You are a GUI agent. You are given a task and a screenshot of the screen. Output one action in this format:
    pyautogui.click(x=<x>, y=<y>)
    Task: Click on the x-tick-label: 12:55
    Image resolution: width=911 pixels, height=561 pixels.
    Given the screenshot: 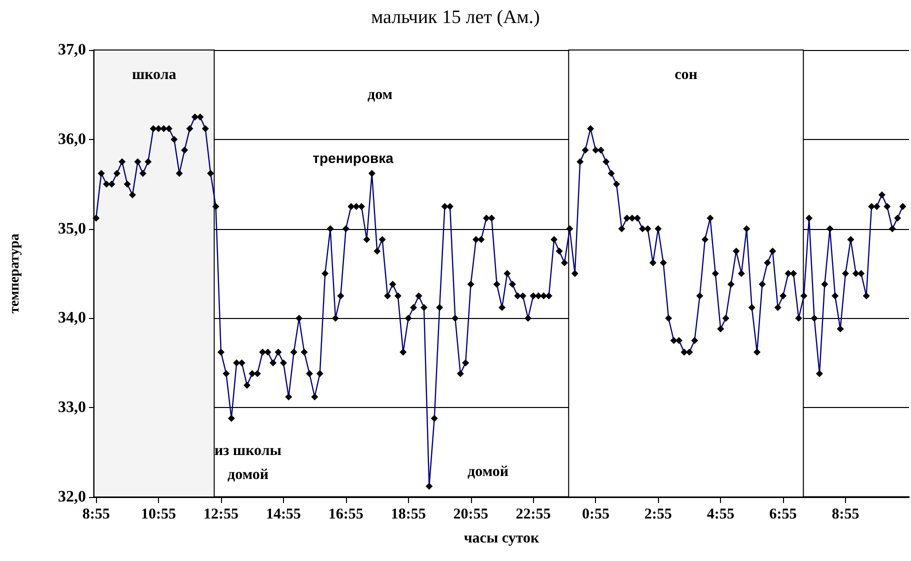 What is the action you would take?
    pyautogui.click(x=220, y=514)
    